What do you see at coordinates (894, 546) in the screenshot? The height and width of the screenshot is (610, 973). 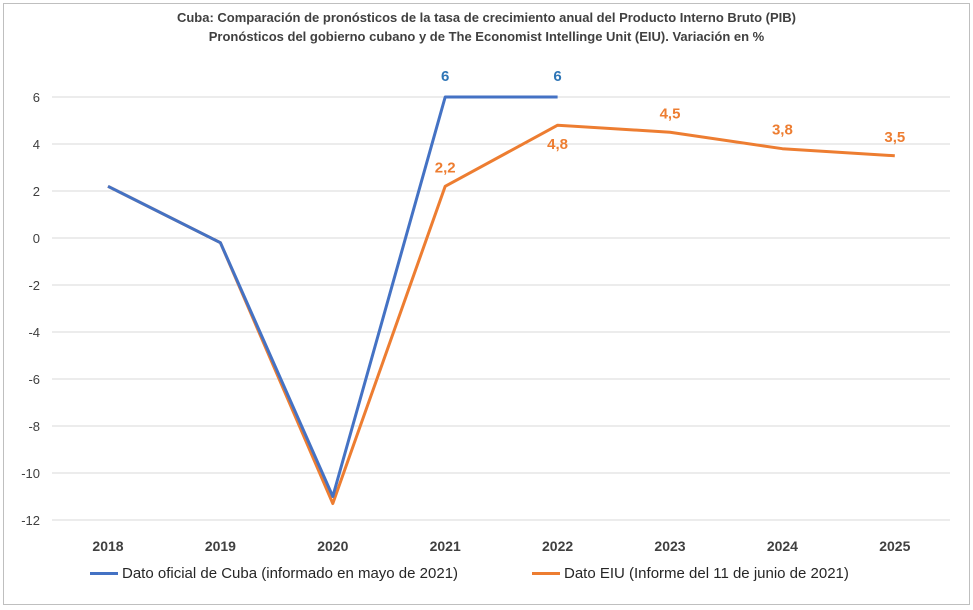 I see `x-tick-label: 2025` at bounding box center [894, 546].